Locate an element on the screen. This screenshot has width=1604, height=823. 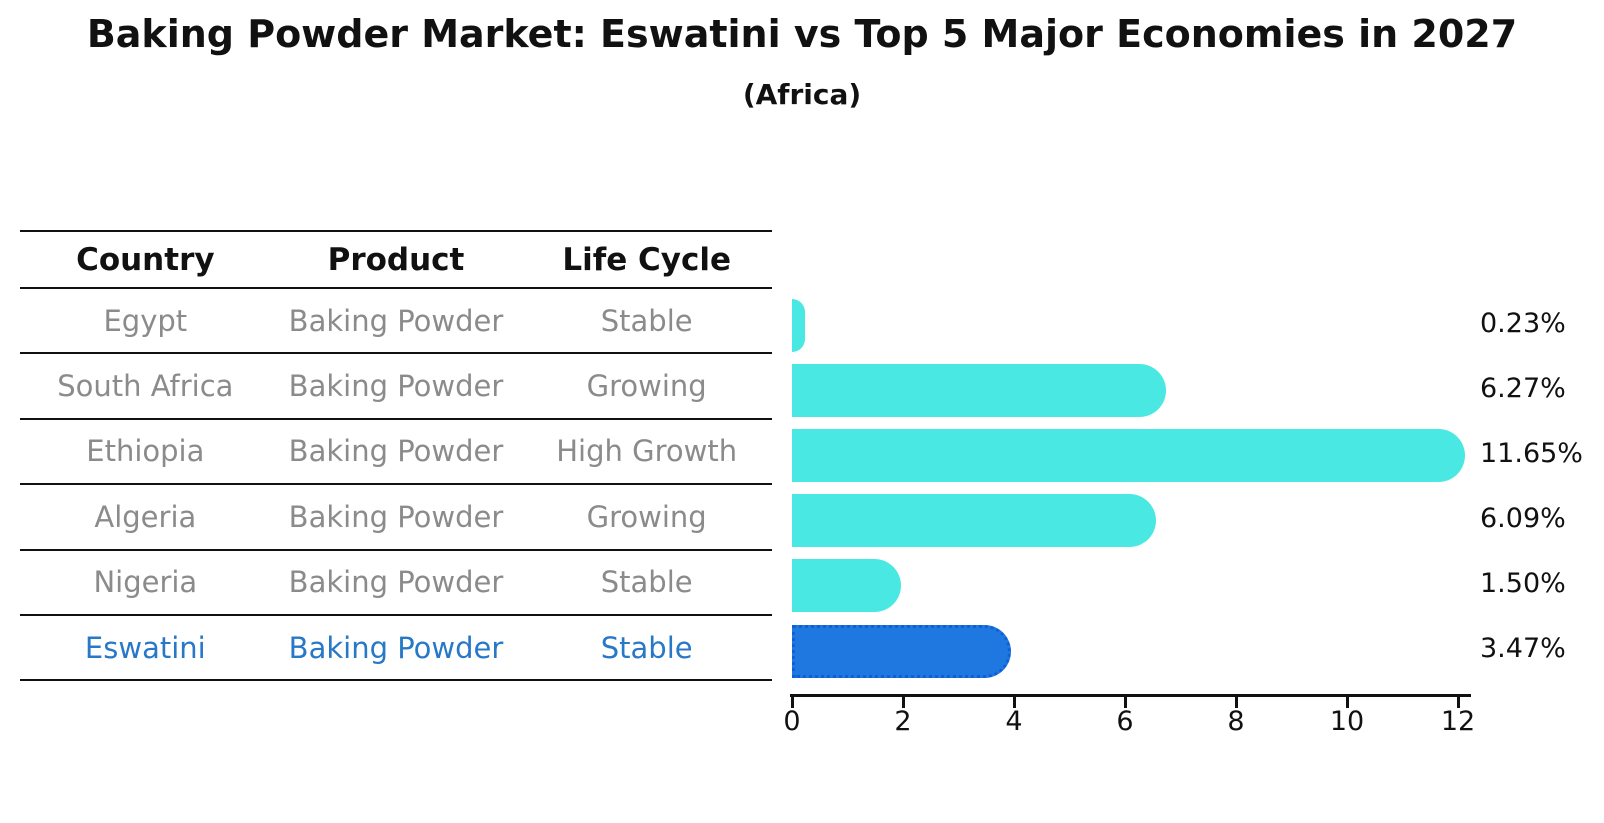
table-row-eswatini-highlighted: Eswatini Baking Powder Stable is located at coordinates (396, 649).